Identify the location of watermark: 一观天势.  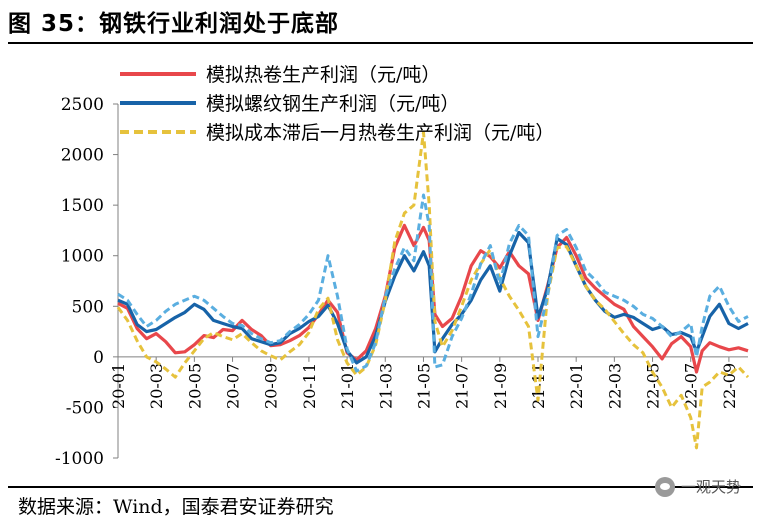
(697, 486).